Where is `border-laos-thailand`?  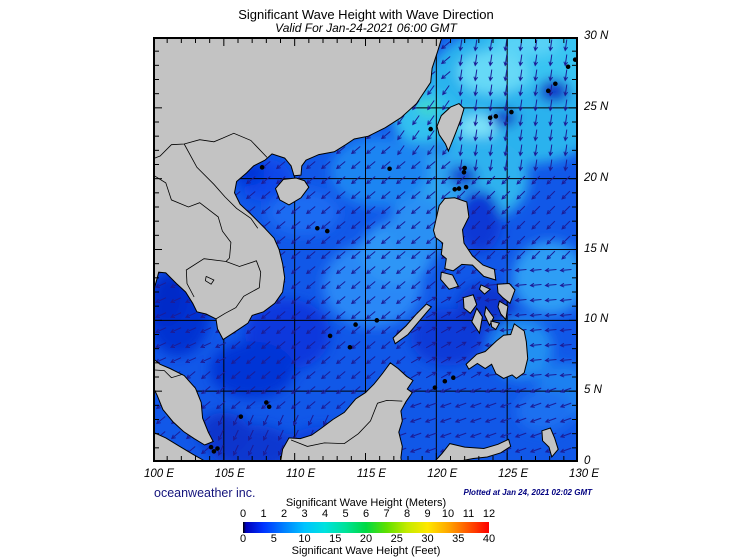 border-laos-thailand is located at coordinates (193, 217).